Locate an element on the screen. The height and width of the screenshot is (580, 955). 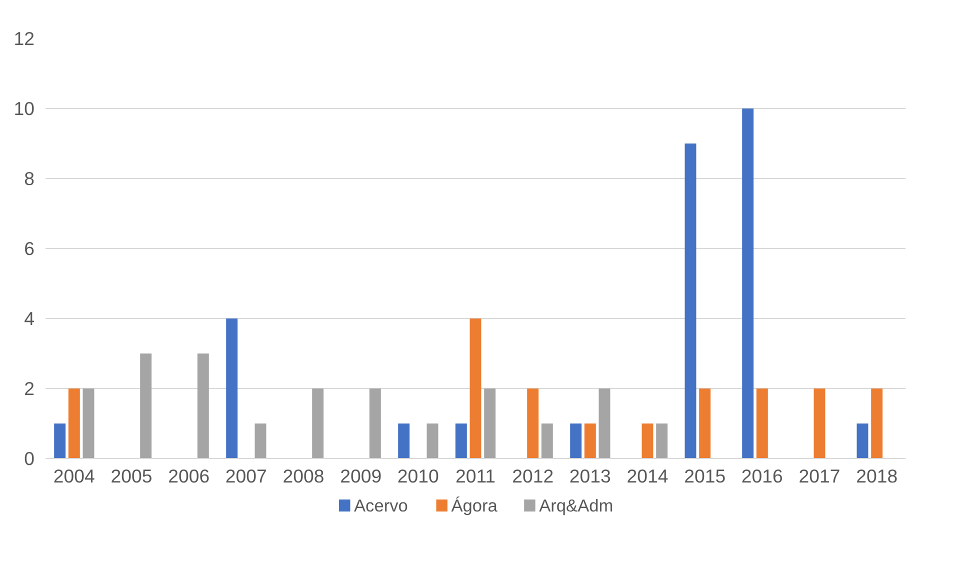
x-tick-label: 2007 is located at coordinates (246, 476).